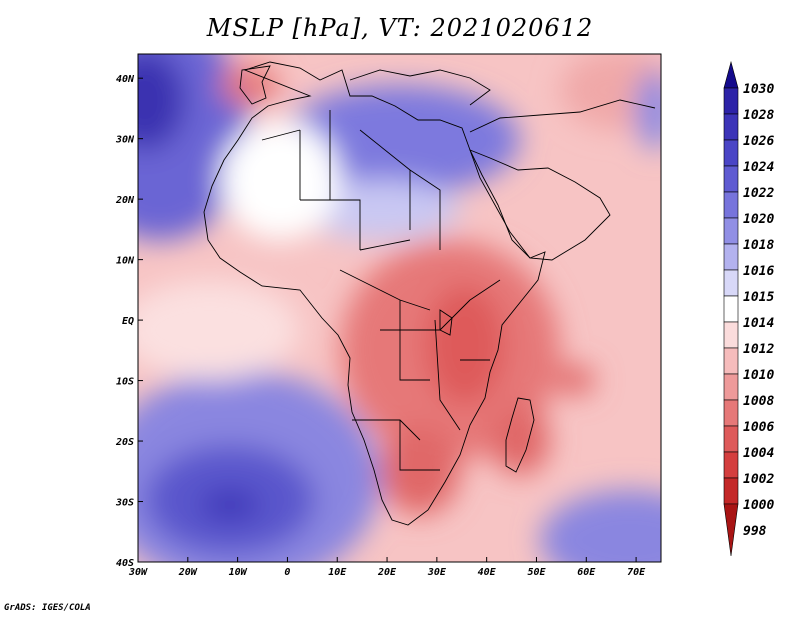  I want to click on lon-tick-label: 20E, so click(387, 572).